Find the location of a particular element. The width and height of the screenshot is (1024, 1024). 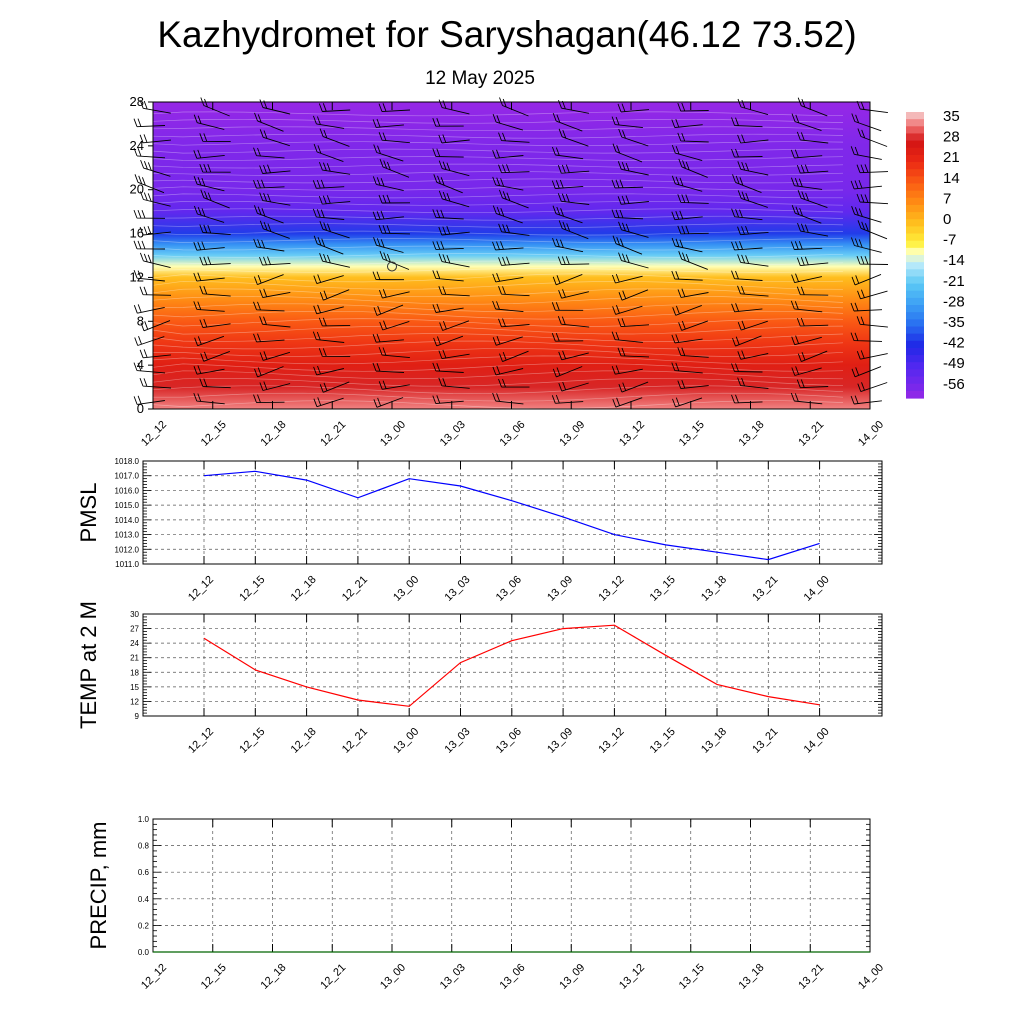

x-tick-label: 13_12 is located at coordinates (611, 741).